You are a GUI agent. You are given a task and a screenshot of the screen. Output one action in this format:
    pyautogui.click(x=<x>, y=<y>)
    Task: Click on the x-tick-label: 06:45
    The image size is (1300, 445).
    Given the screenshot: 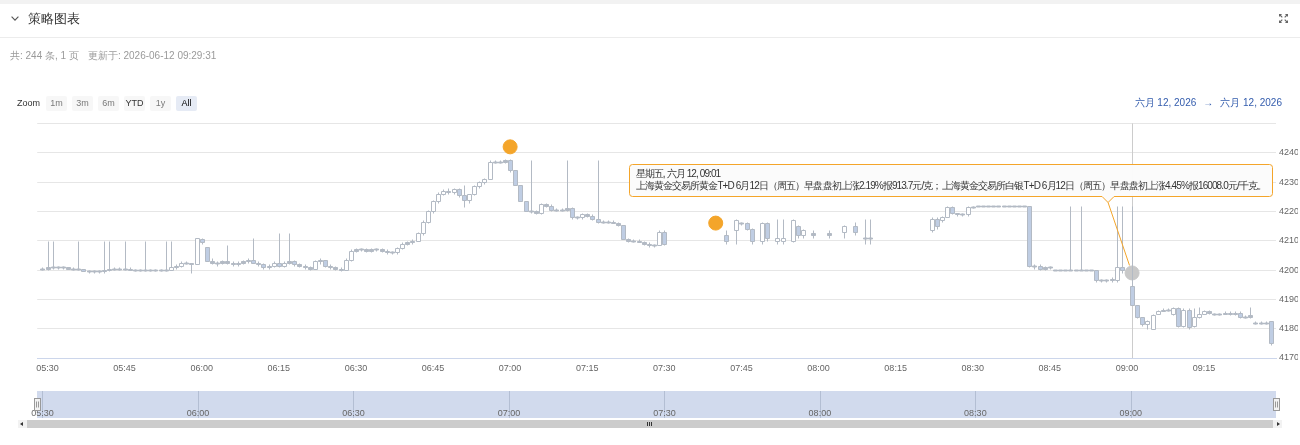 What is the action you would take?
    pyautogui.click(x=433, y=367)
    